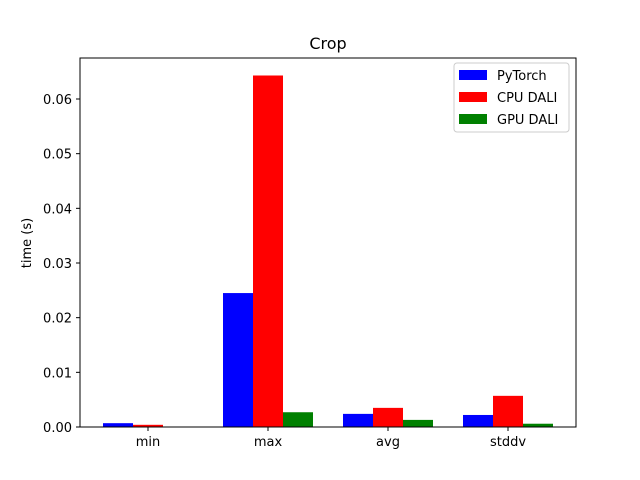  Describe the element at coordinates (148, 442) in the screenshot. I see `x-tick-label: min` at that location.